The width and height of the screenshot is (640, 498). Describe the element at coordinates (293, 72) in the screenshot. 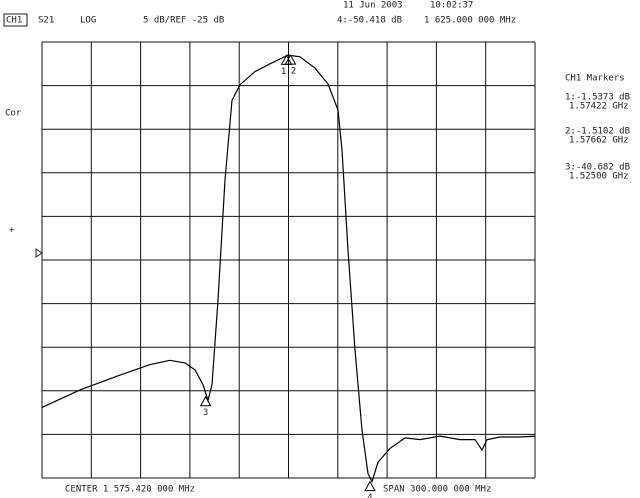

I see `marker-label: 2` at that location.